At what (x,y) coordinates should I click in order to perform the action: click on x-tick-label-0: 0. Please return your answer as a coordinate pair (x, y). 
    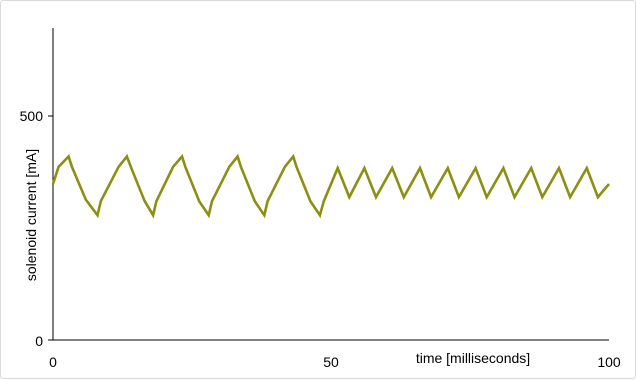
    Looking at the image, I should click on (53, 362).